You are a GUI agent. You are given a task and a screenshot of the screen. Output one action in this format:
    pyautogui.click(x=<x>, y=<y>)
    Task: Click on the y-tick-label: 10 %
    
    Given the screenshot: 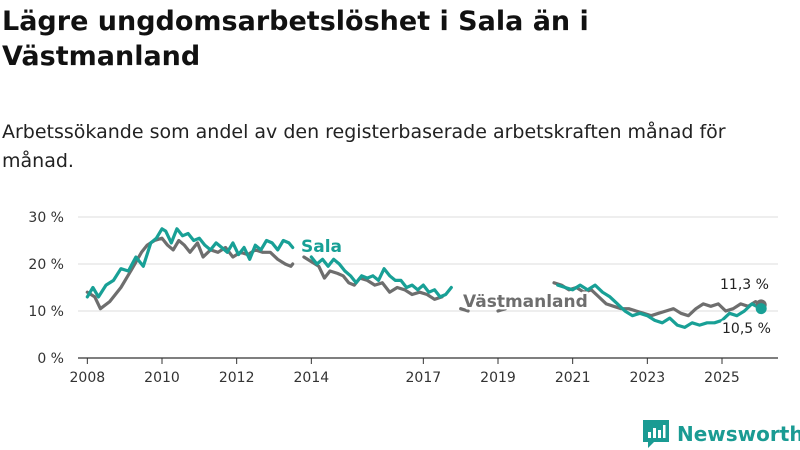 What is the action you would take?
    pyautogui.click(x=46, y=312)
    